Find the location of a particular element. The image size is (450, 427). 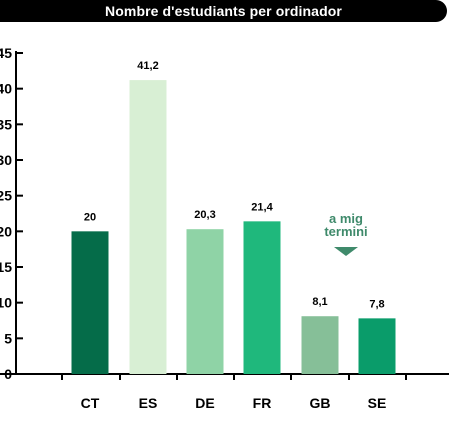

y-tick-label: 15 is located at coordinates (6, 267).